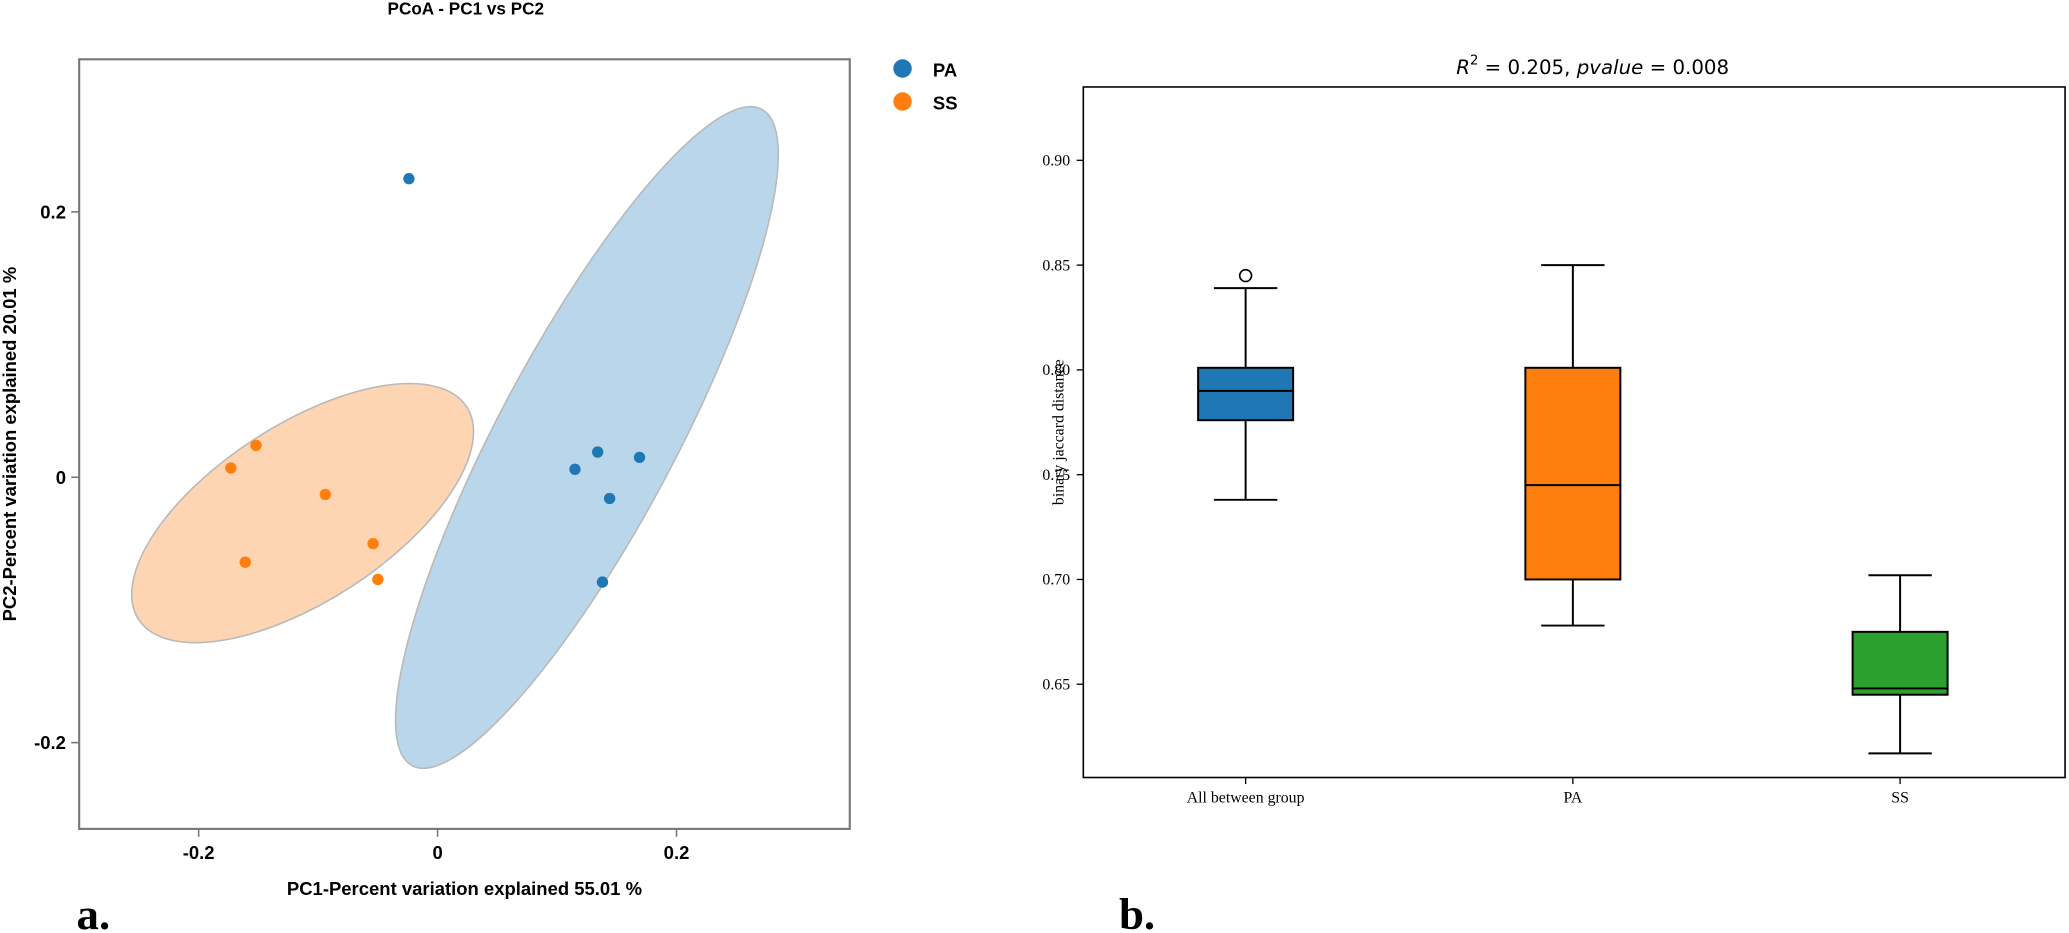  Describe the element at coordinates (1900, 798) in the screenshot. I see `x-tick-label: SS` at that location.